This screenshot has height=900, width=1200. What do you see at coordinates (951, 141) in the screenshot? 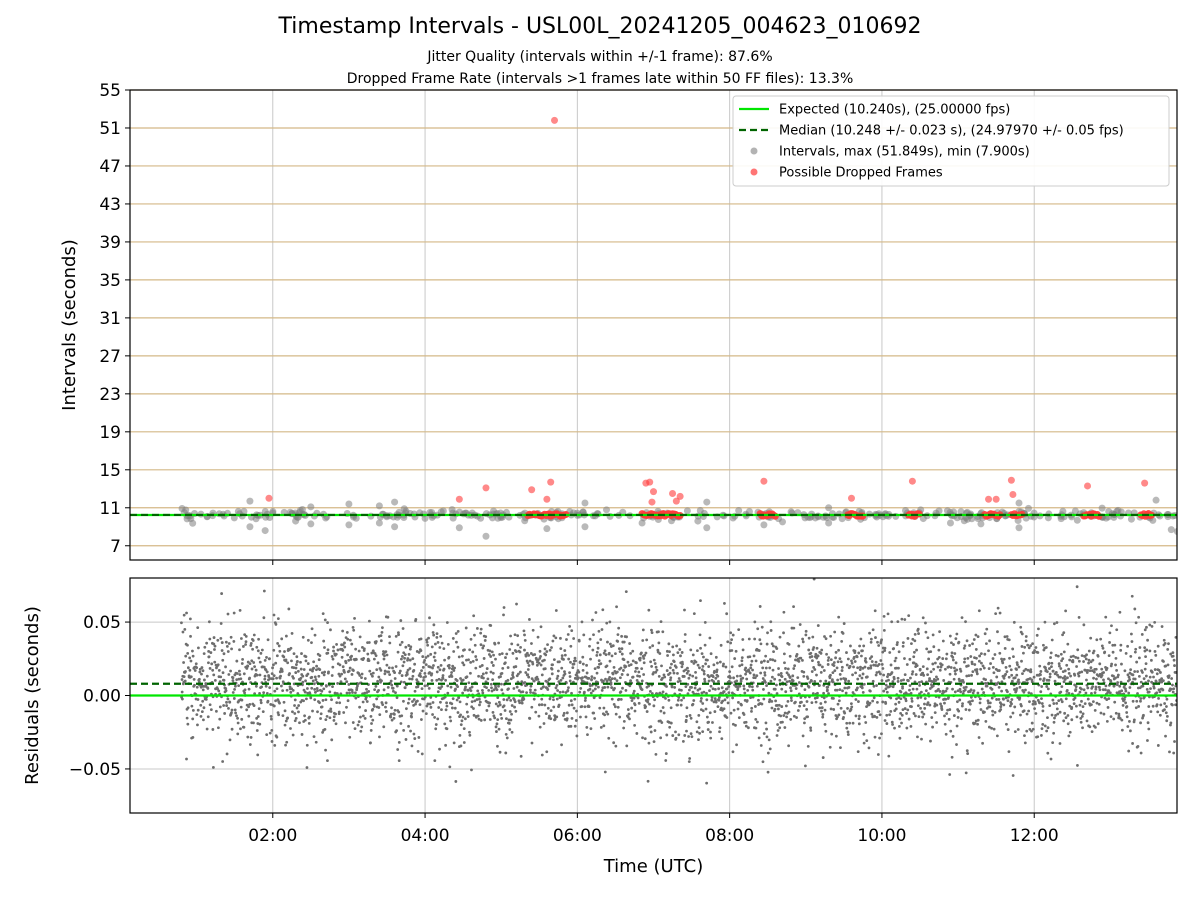
I see `legend-box` at bounding box center [951, 141].